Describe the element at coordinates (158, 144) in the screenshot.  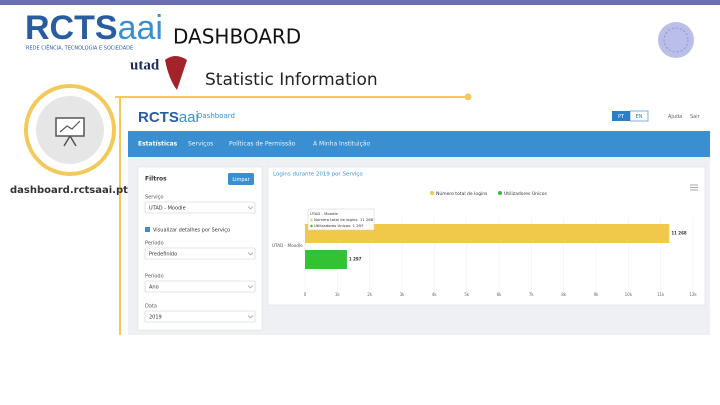
I see `nav-item: Estatísticas` at that location.